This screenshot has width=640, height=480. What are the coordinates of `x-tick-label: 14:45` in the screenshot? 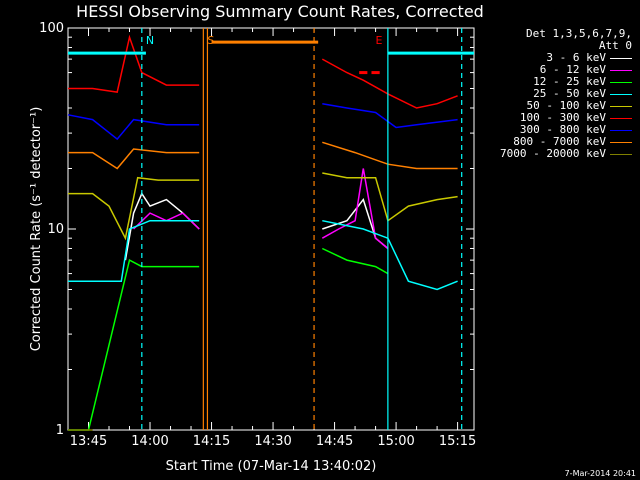 It's located at (334, 441).